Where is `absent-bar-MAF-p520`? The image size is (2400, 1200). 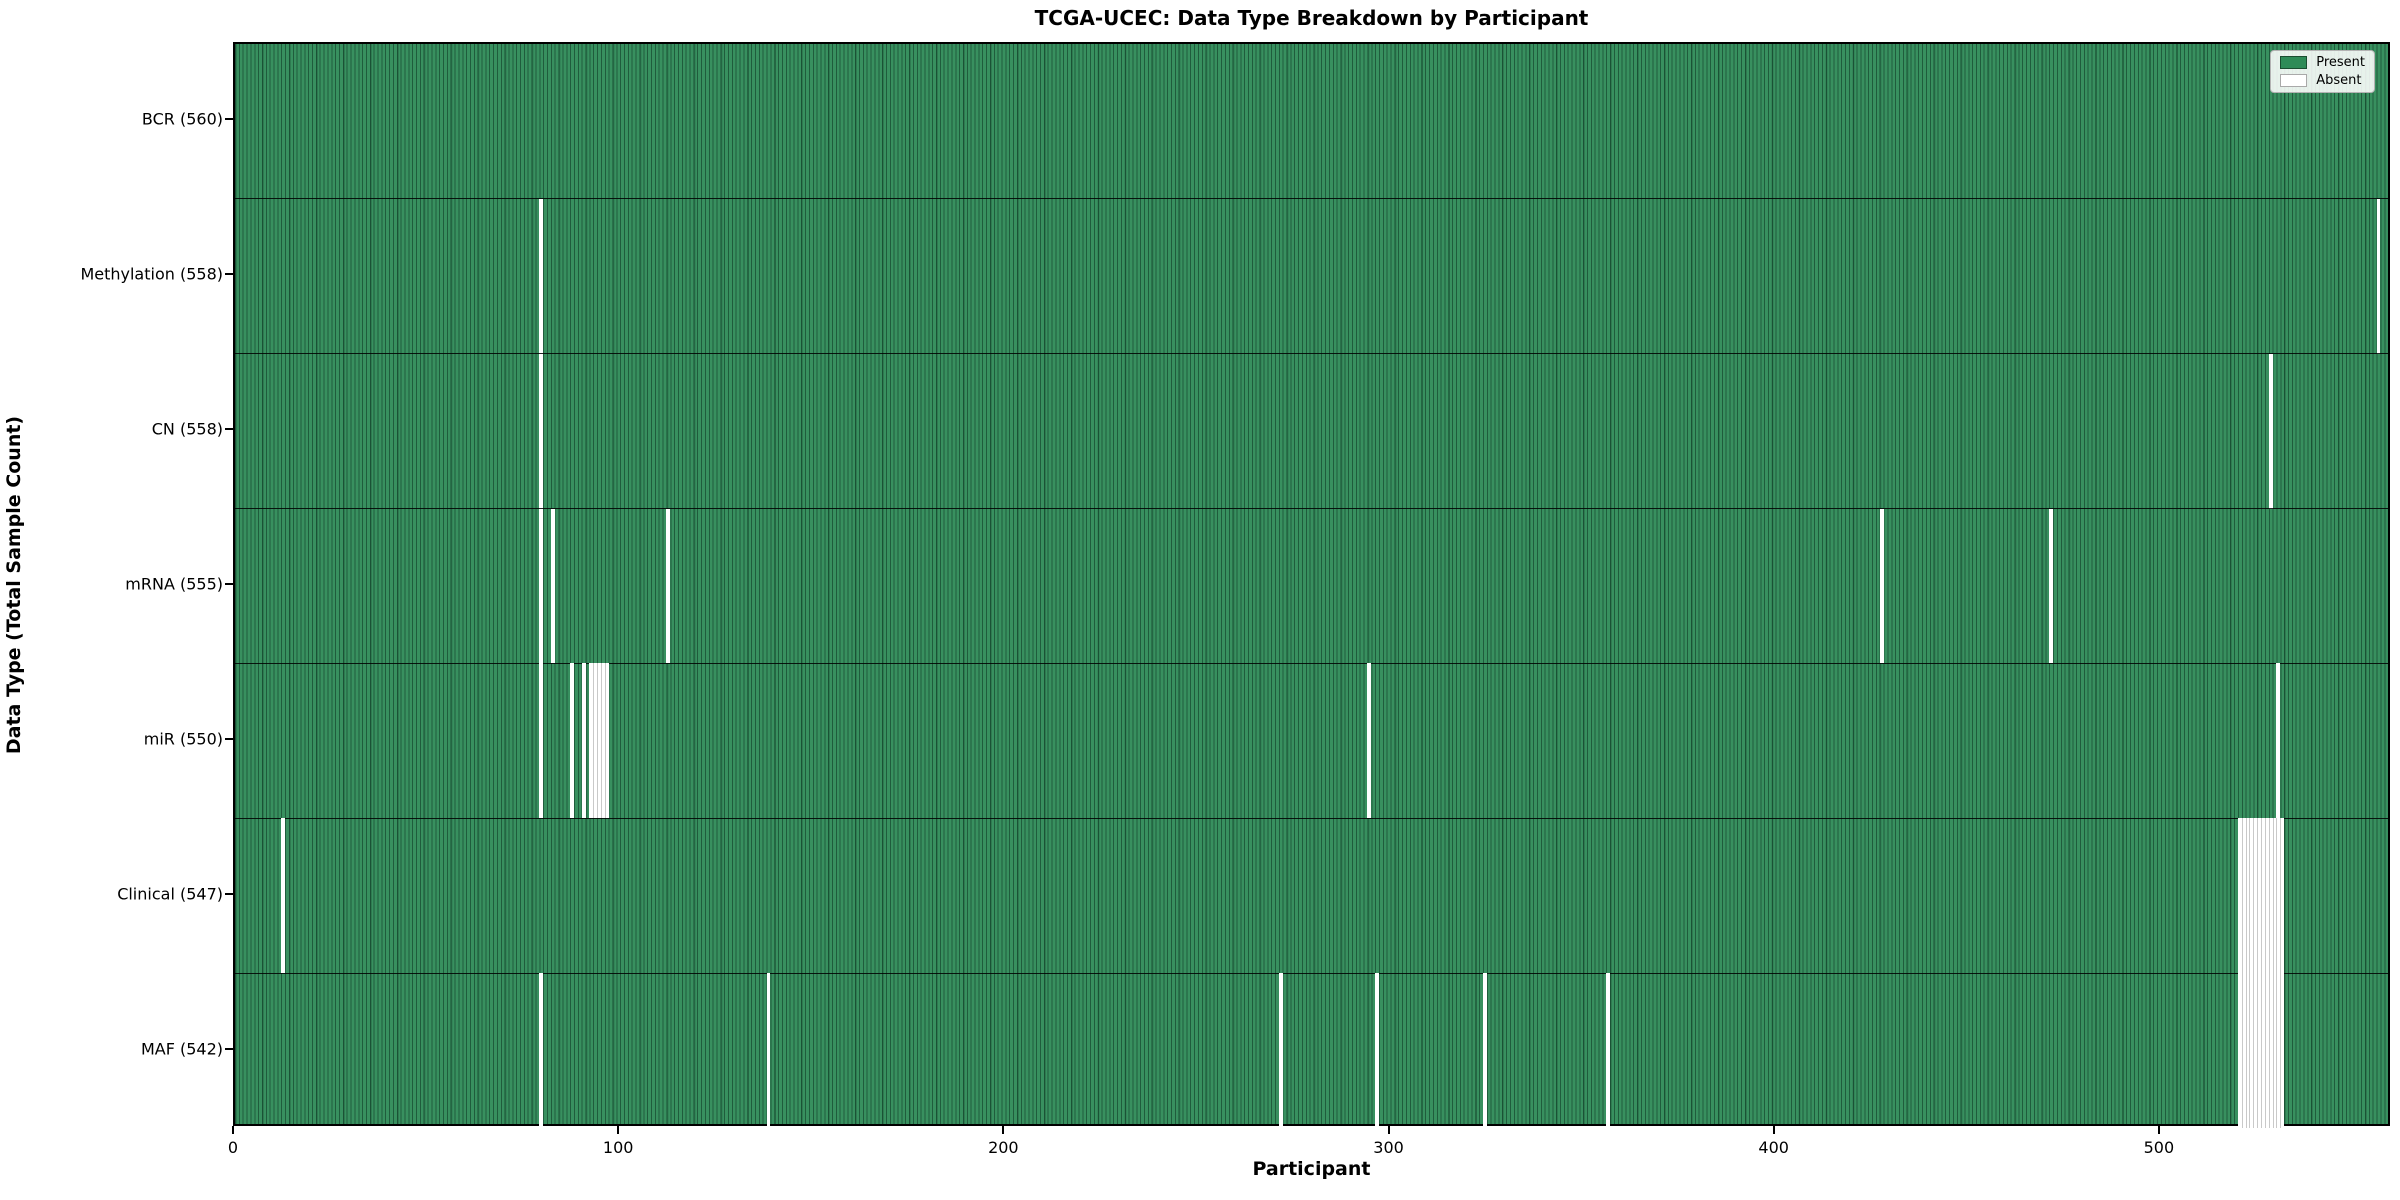 absent-bar-MAF-p520 is located at coordinates (2239, 1050).